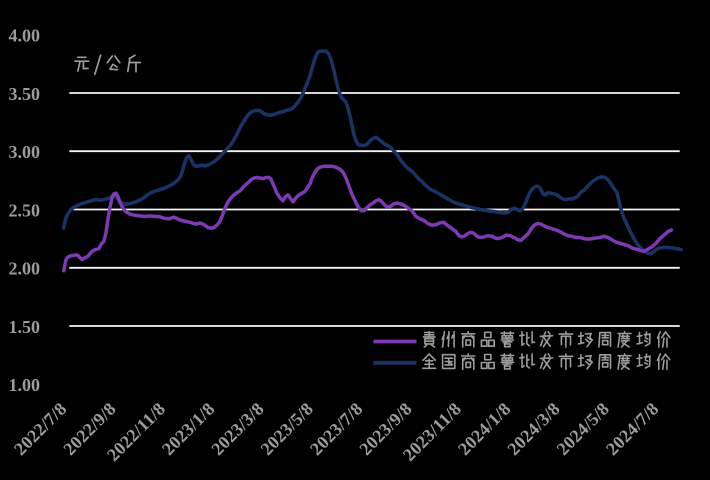 The height and width of the screenshot is (480, 710). What do you see at coordinates (25, 385) in the screenshot?
I see `svg-text: 1.00` at bounding box center [25, 385].